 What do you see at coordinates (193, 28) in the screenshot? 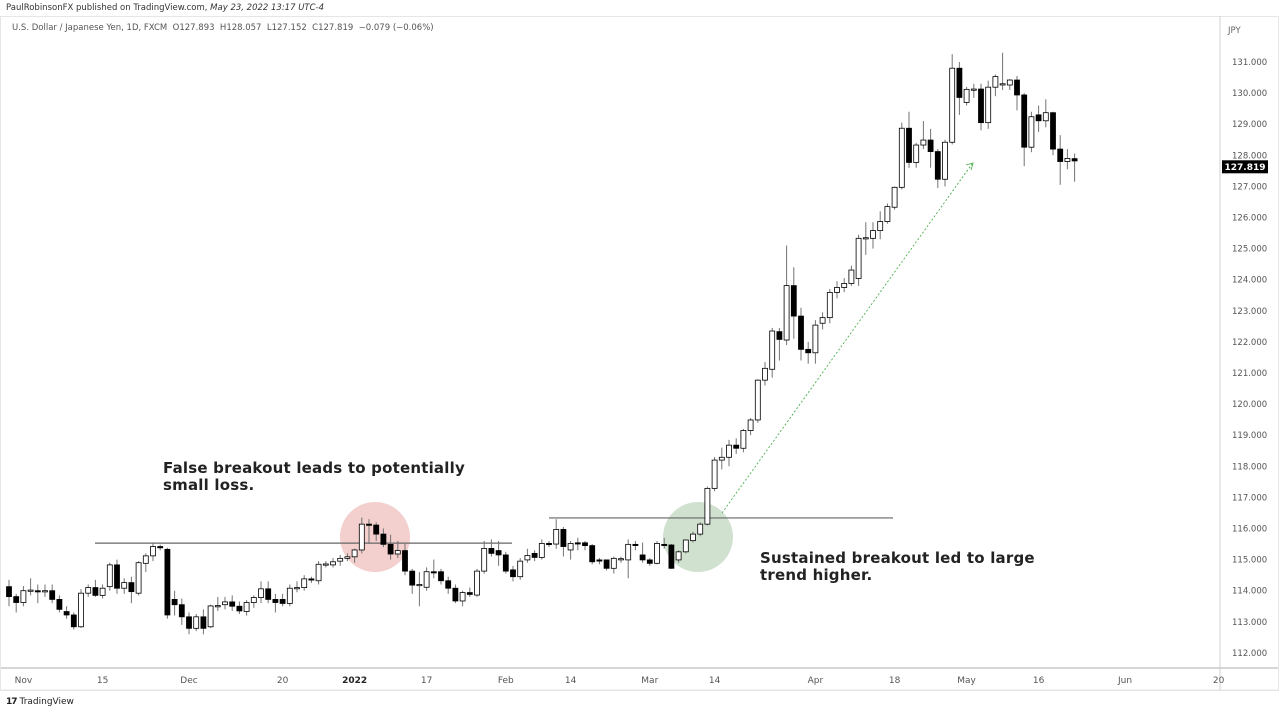
I see `ohlc-open: O127.893` at bounding box center [193, 28].